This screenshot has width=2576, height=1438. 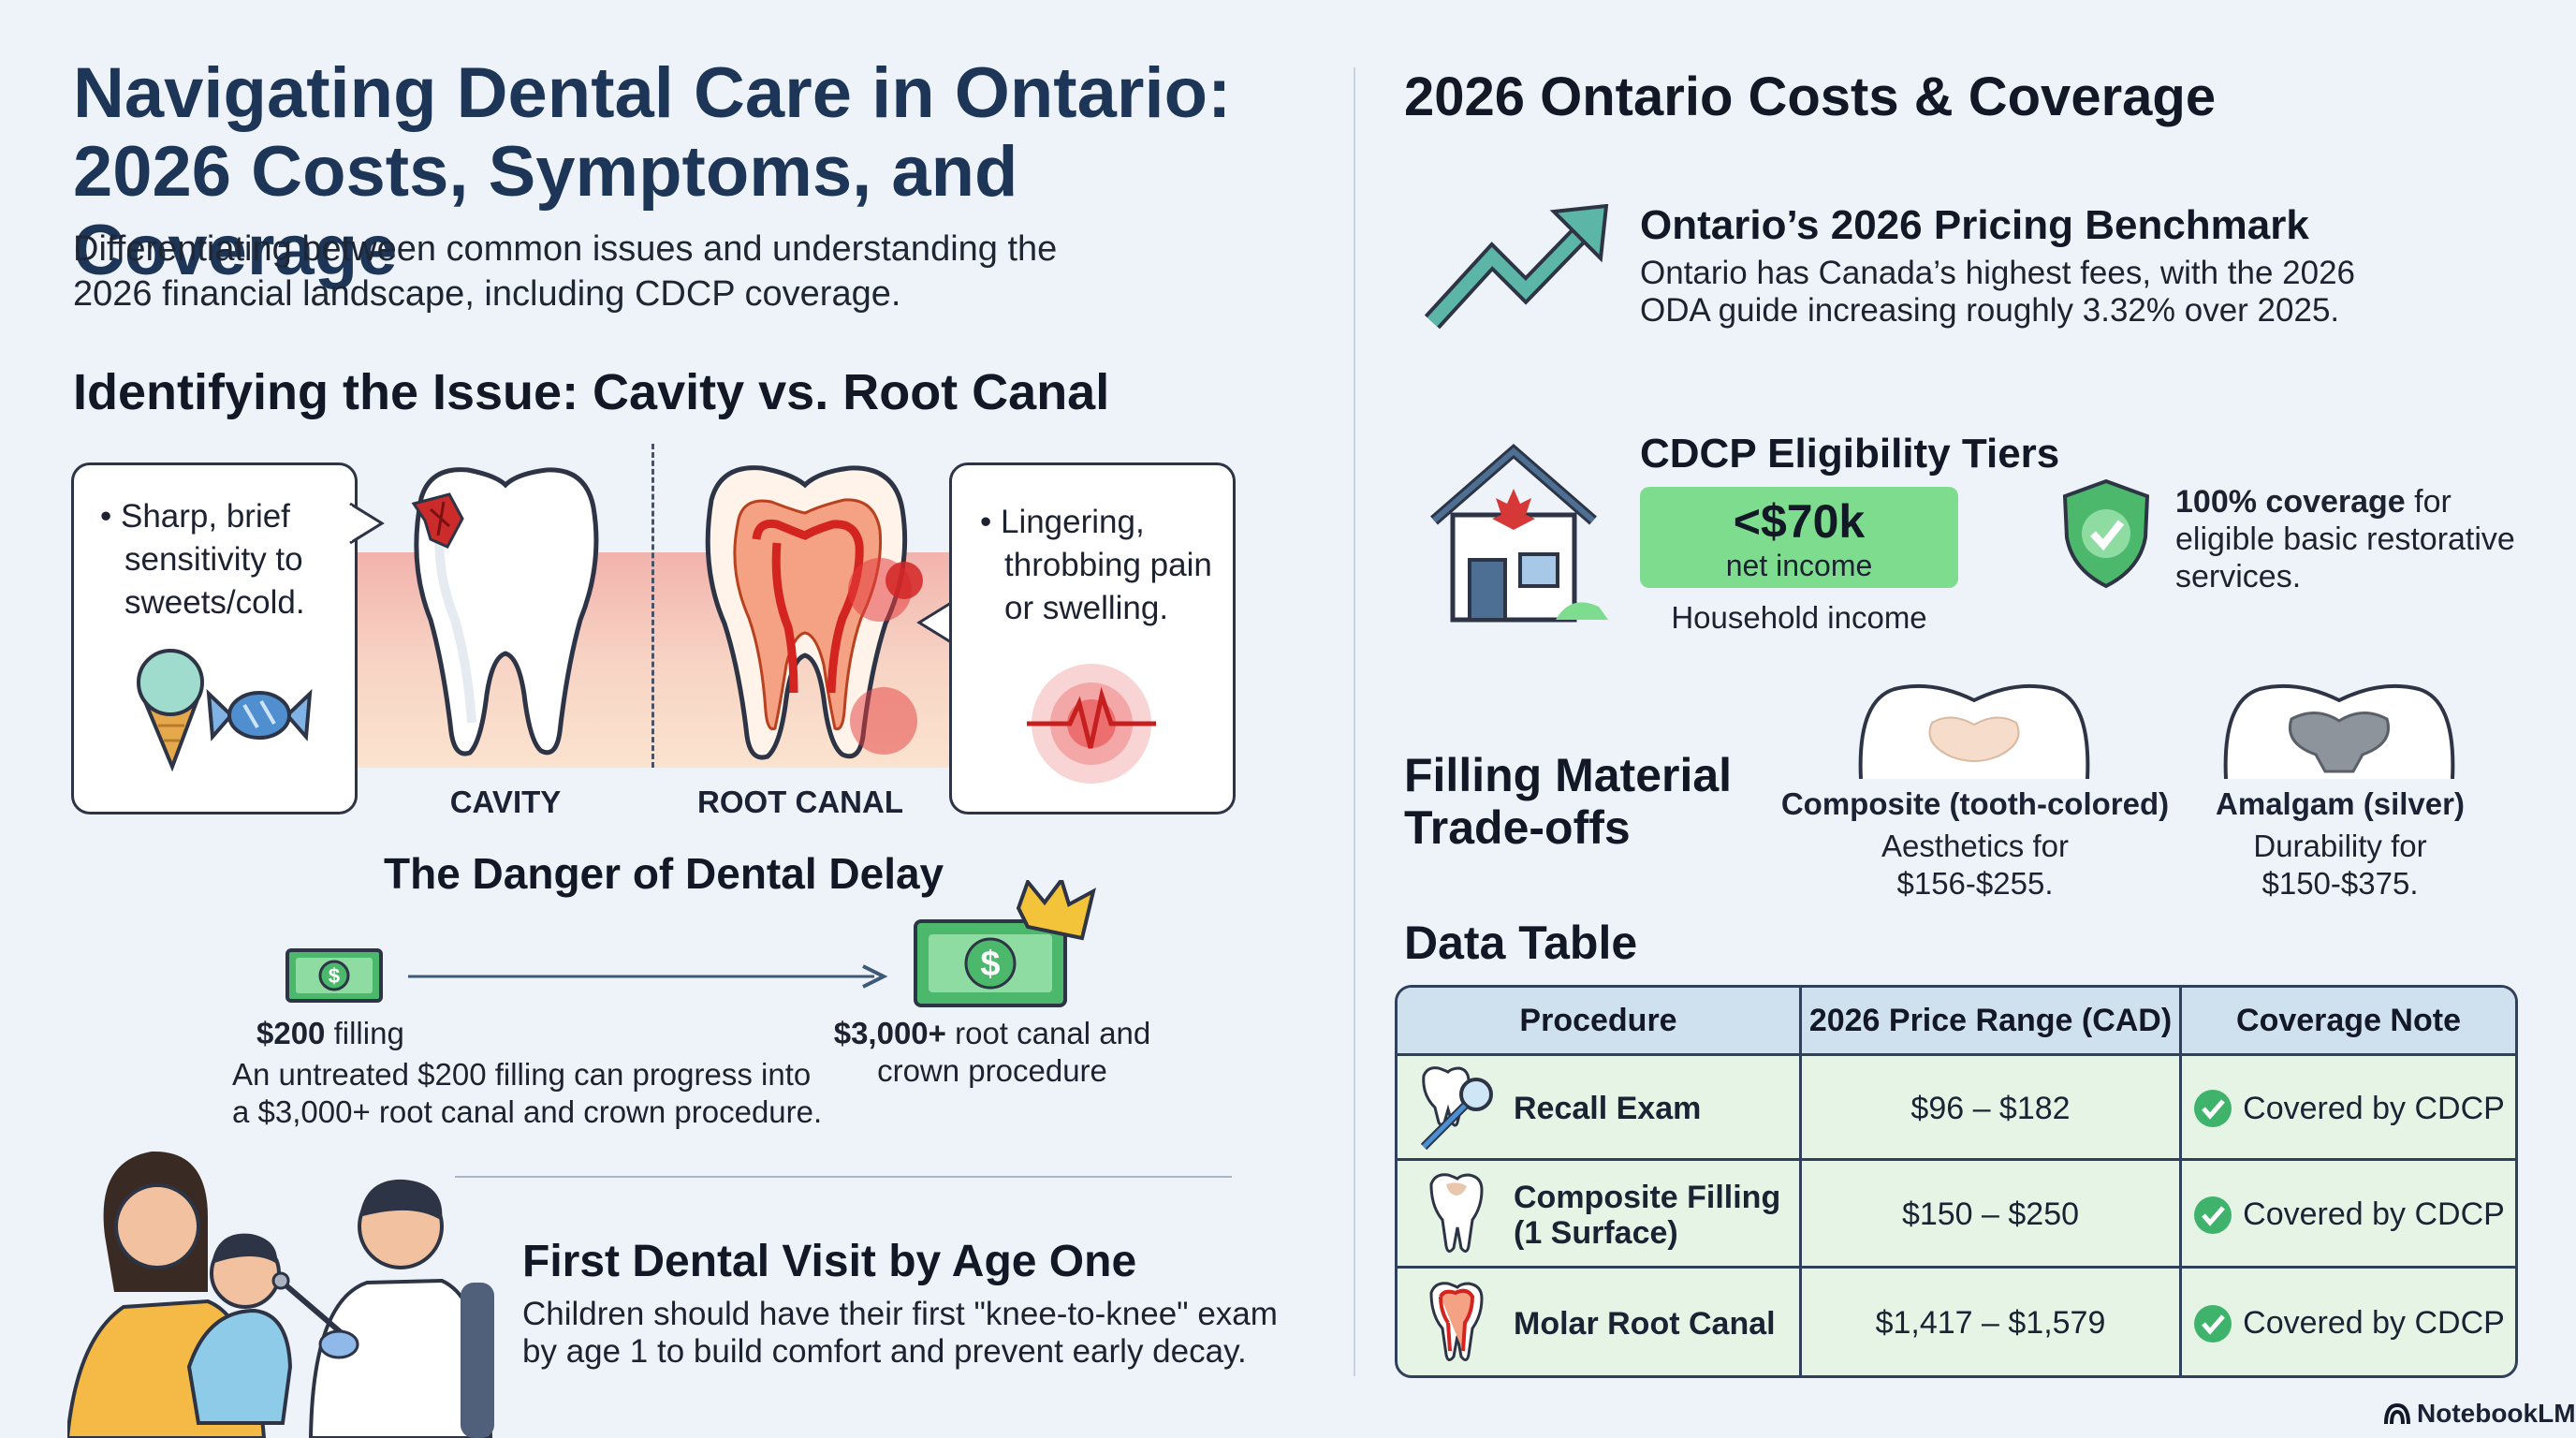 What do you see at coordinates (1516, 267) in the screenshot?
I see `trend-up-arrow-icon` at bounding box center [1516, 267].